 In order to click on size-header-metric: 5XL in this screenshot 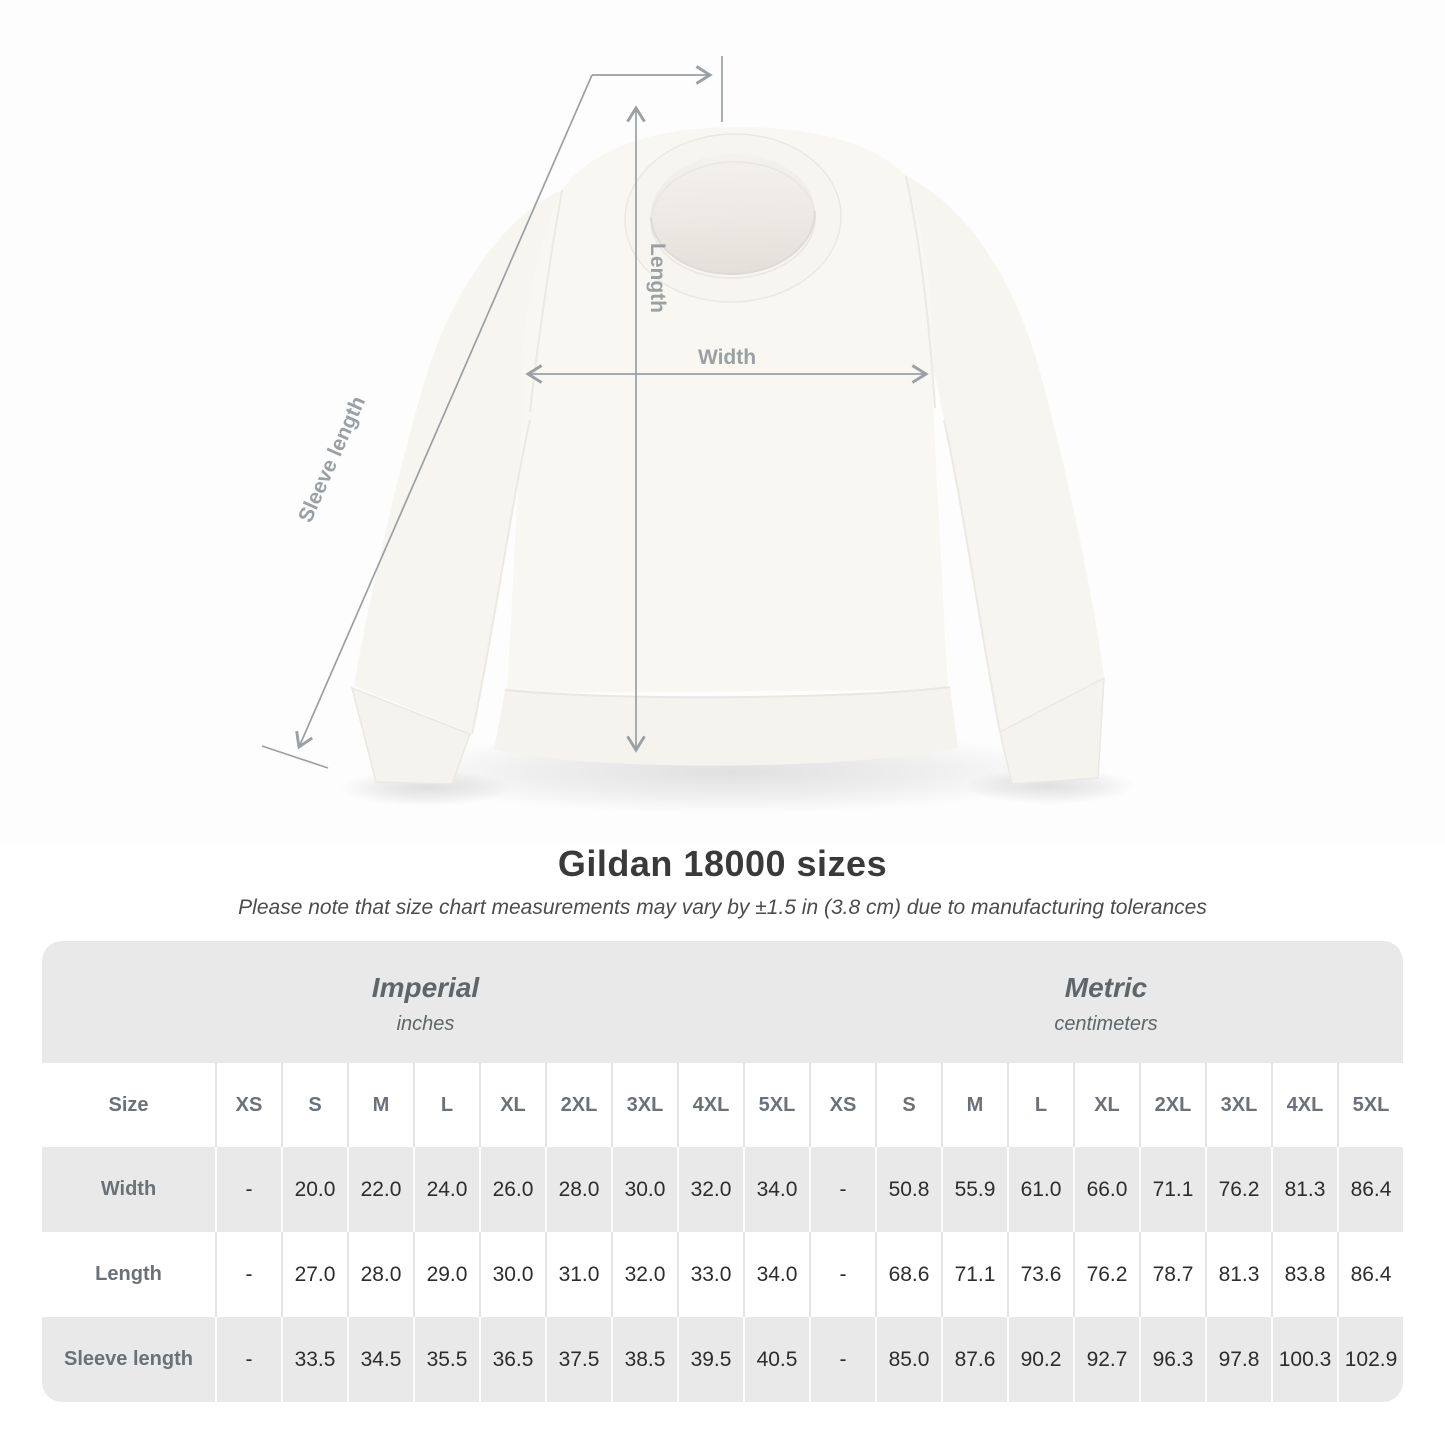, I will do `click(1370, 1105)`.